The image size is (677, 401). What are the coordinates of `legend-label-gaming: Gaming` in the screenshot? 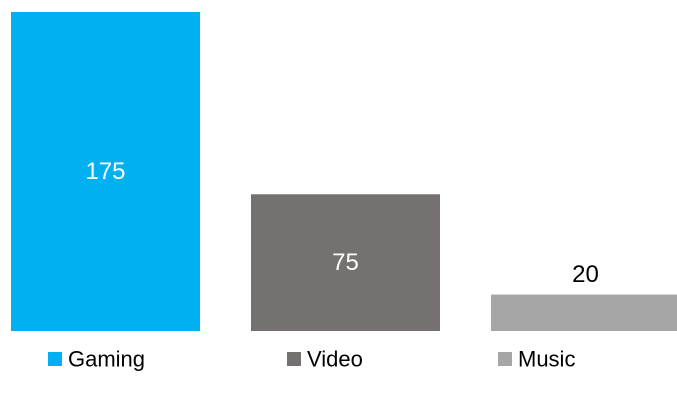 It's located at (106, 359).